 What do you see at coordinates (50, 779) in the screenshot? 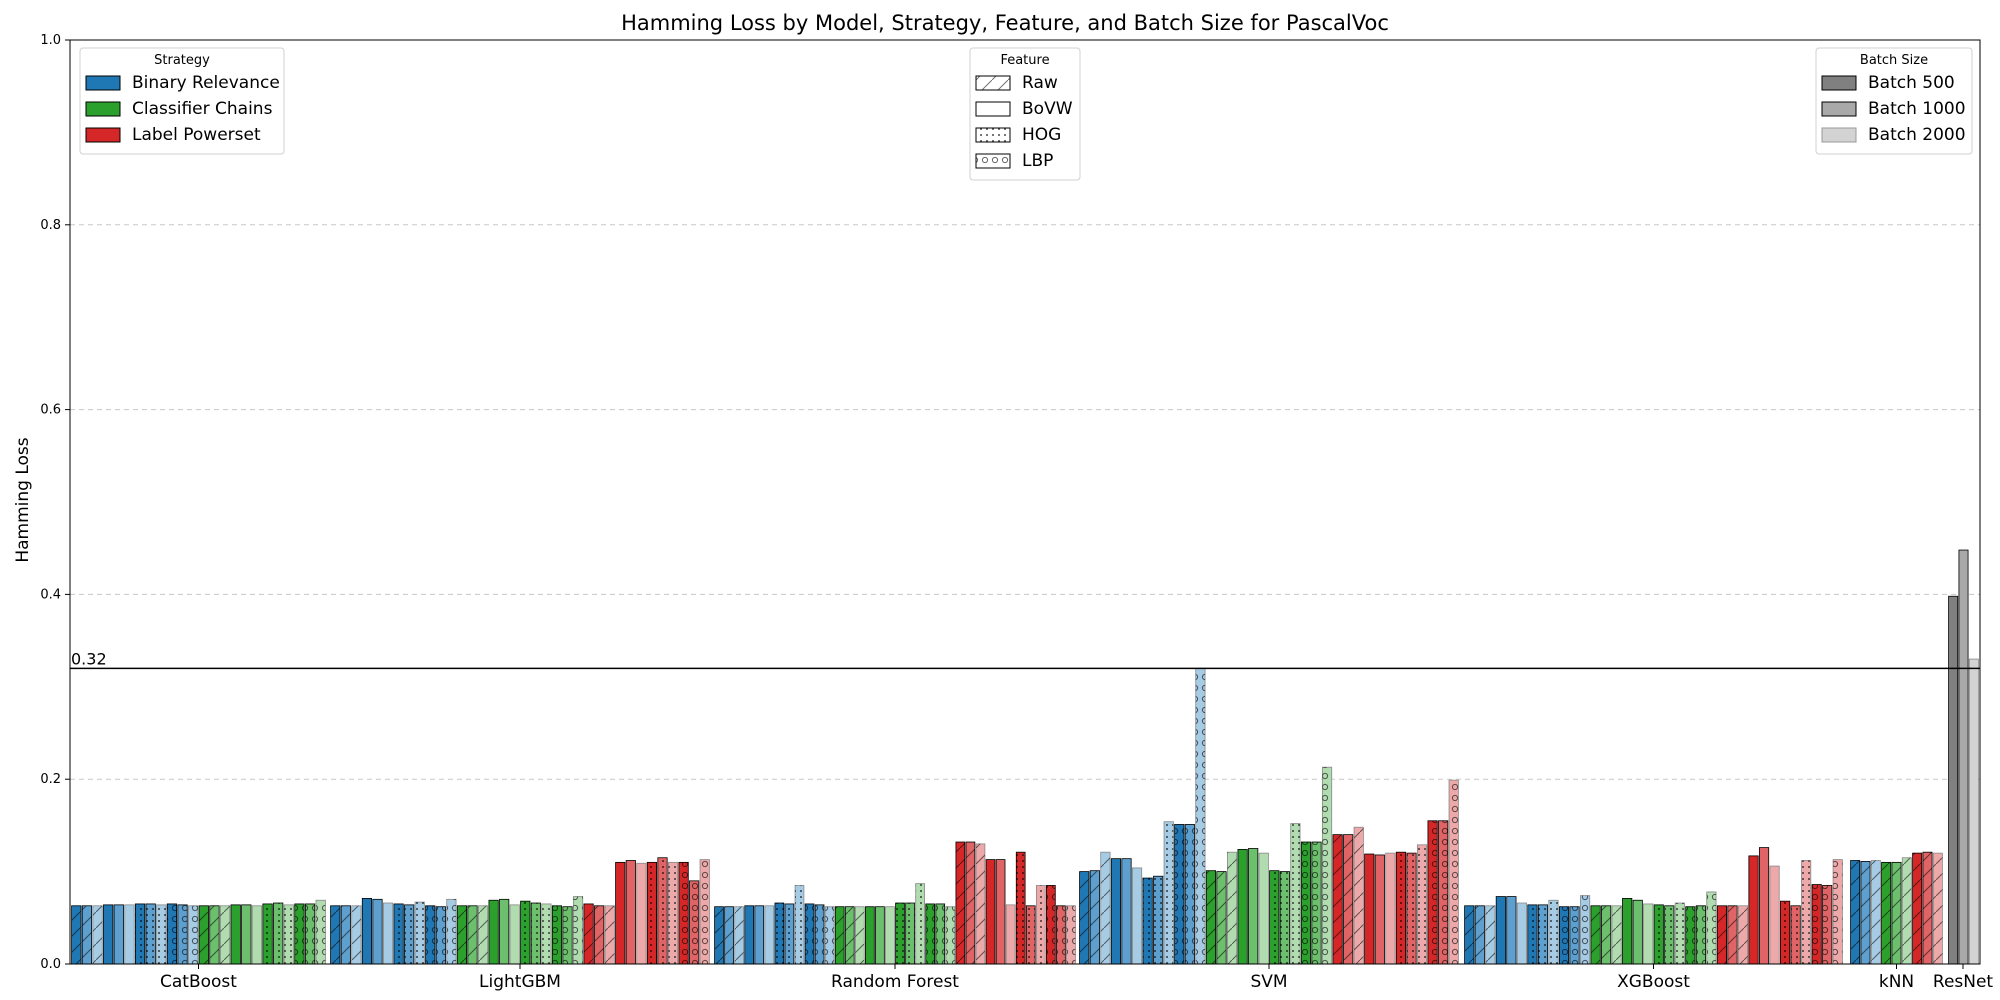
I see `y-tick-label: 0.2` at bounding box center [50, 779].